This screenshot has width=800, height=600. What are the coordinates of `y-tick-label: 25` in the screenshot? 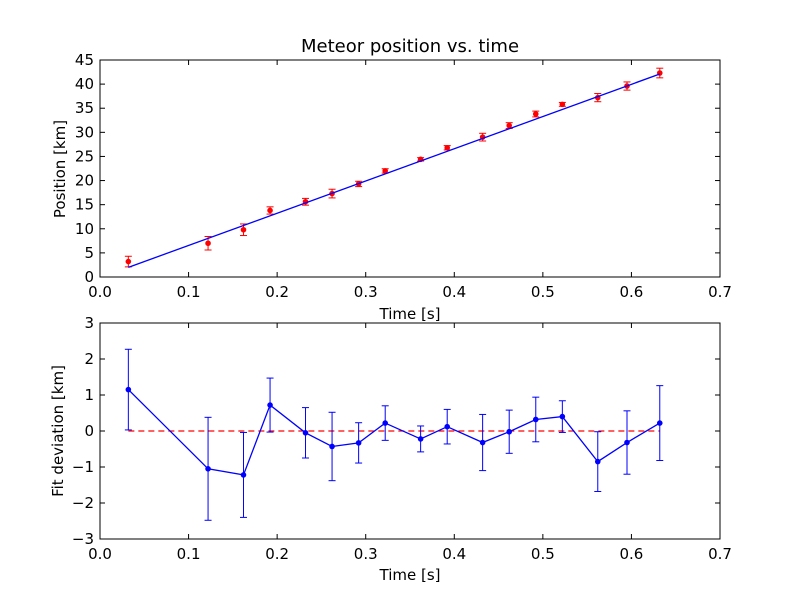 It's located at (84, 156).